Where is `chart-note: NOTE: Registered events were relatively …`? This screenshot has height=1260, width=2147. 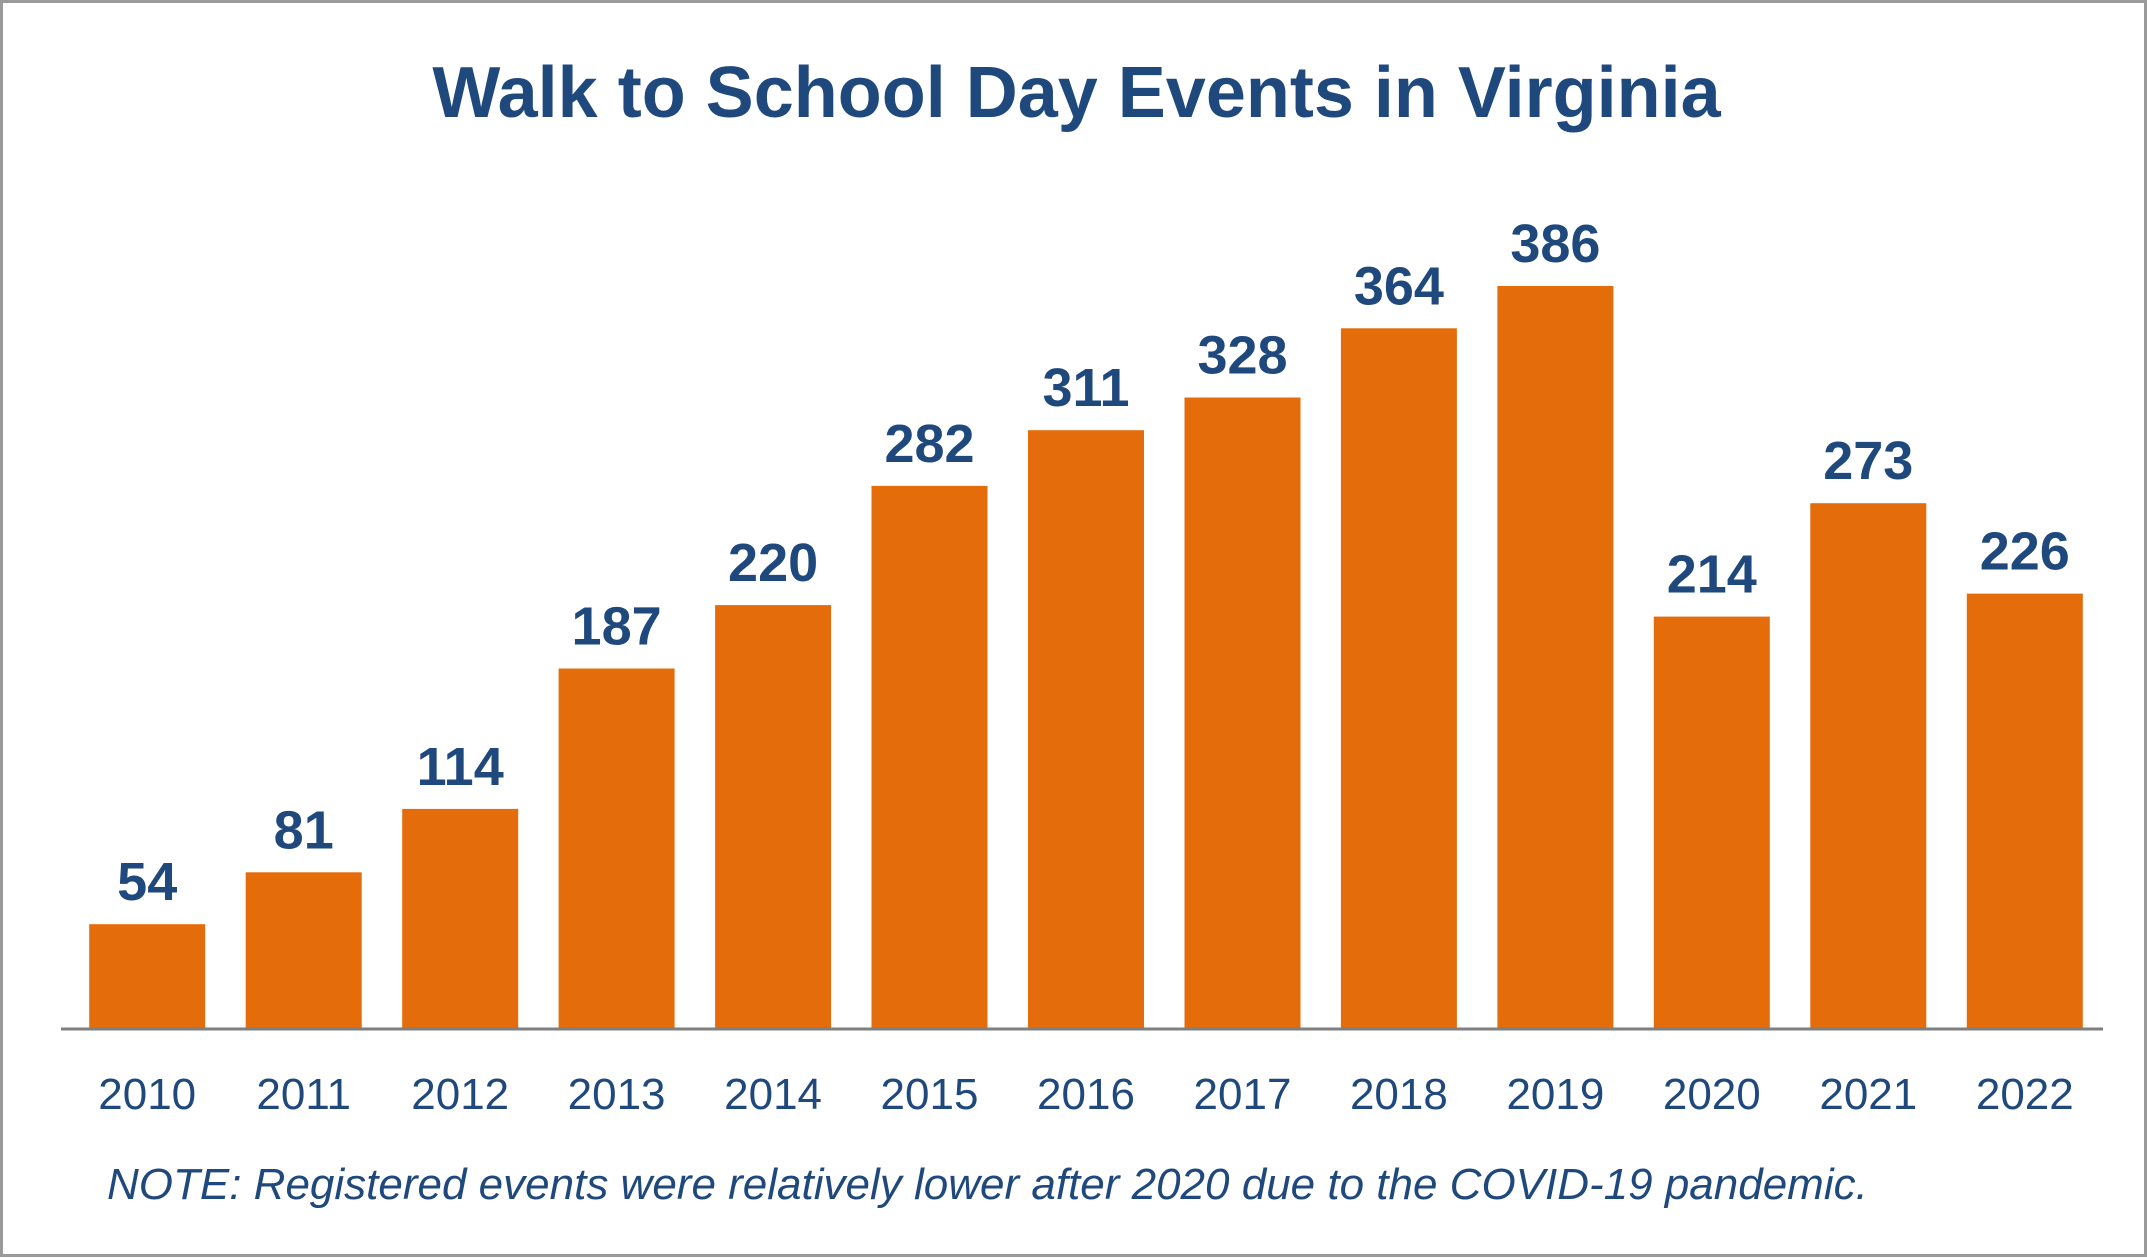 chart-note: NOTE: Registered events were relatively … is located at coordinates (987, 1184).